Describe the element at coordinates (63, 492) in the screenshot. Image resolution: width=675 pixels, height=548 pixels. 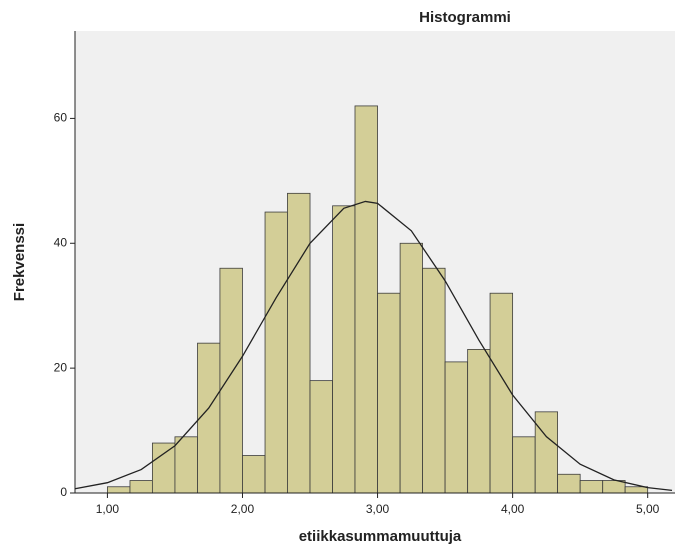
I see `y-tick-label: 0` at that location.